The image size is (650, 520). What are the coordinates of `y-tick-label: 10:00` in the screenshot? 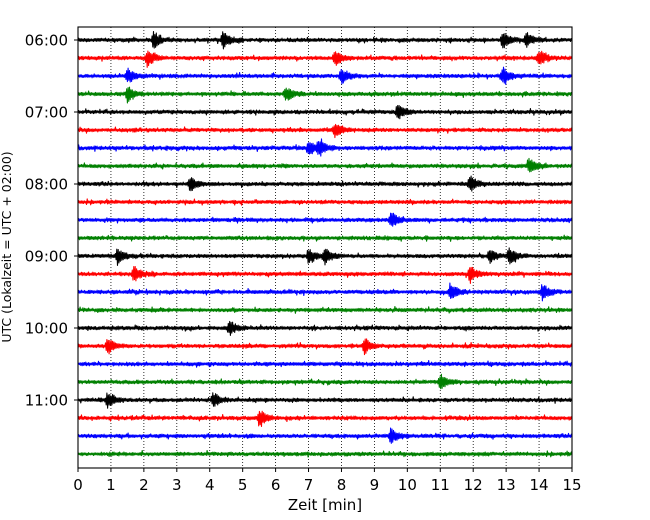 It's located at (46, 329).